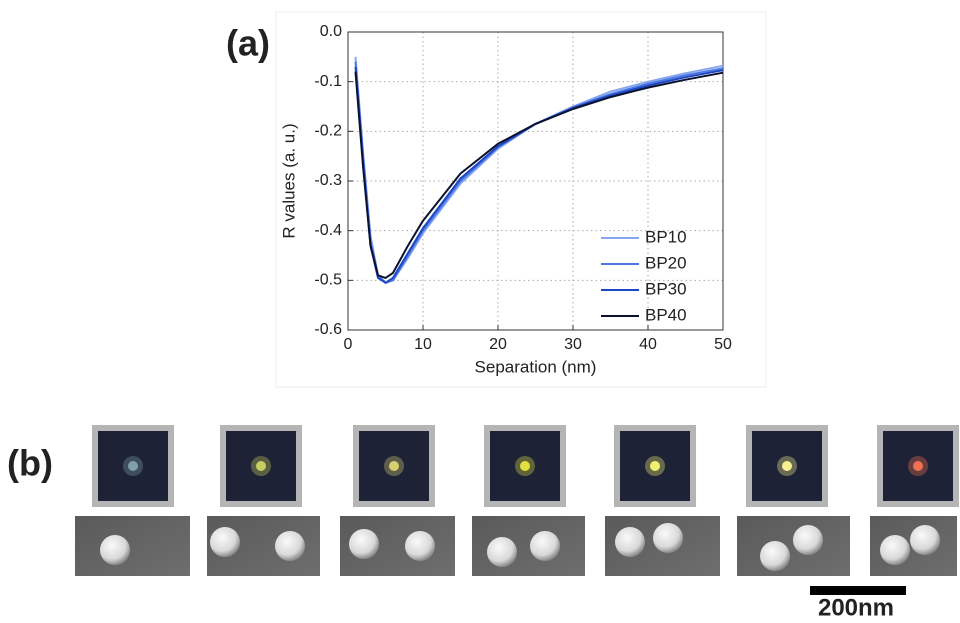 This screenshot has width=960, height=623. I want to click on scale-bar, so click(858, 590).